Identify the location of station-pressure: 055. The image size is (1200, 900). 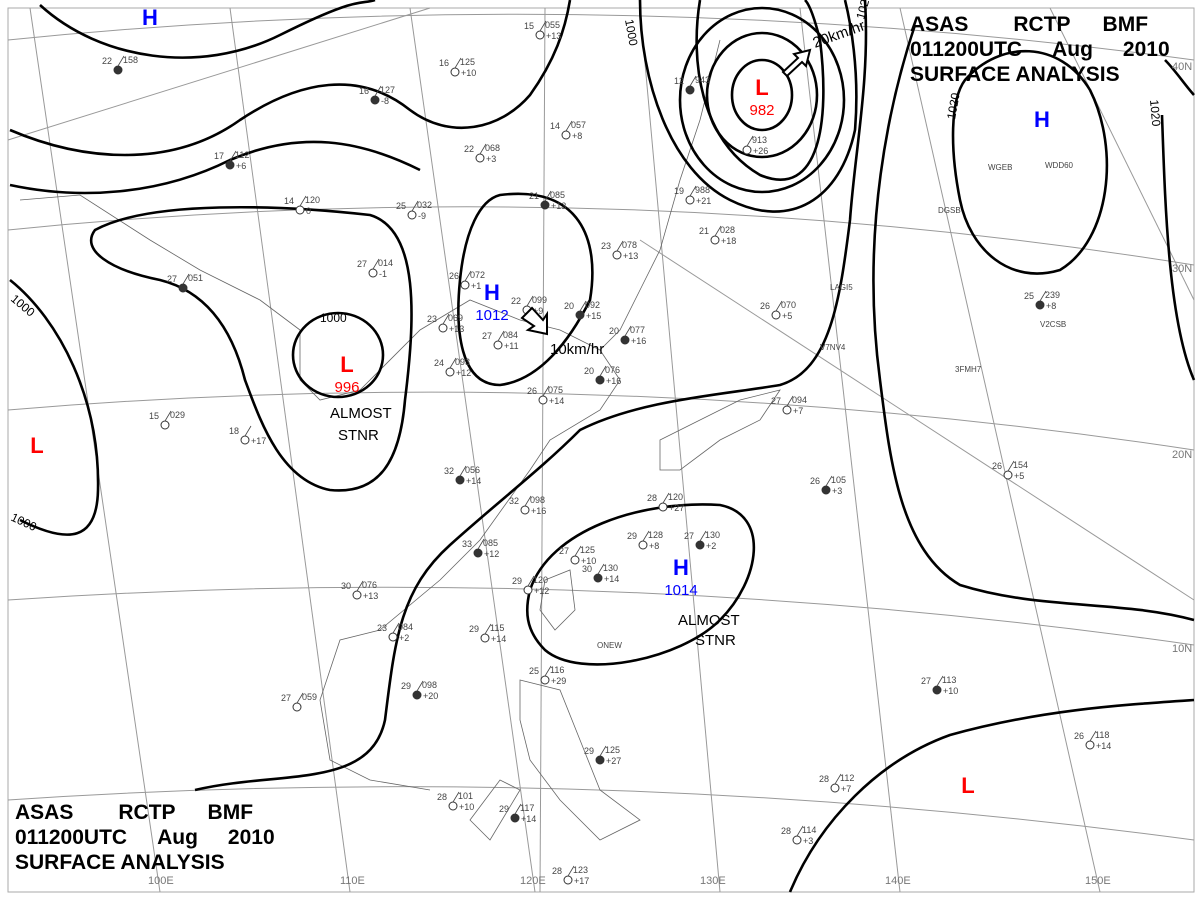
(552, 25).